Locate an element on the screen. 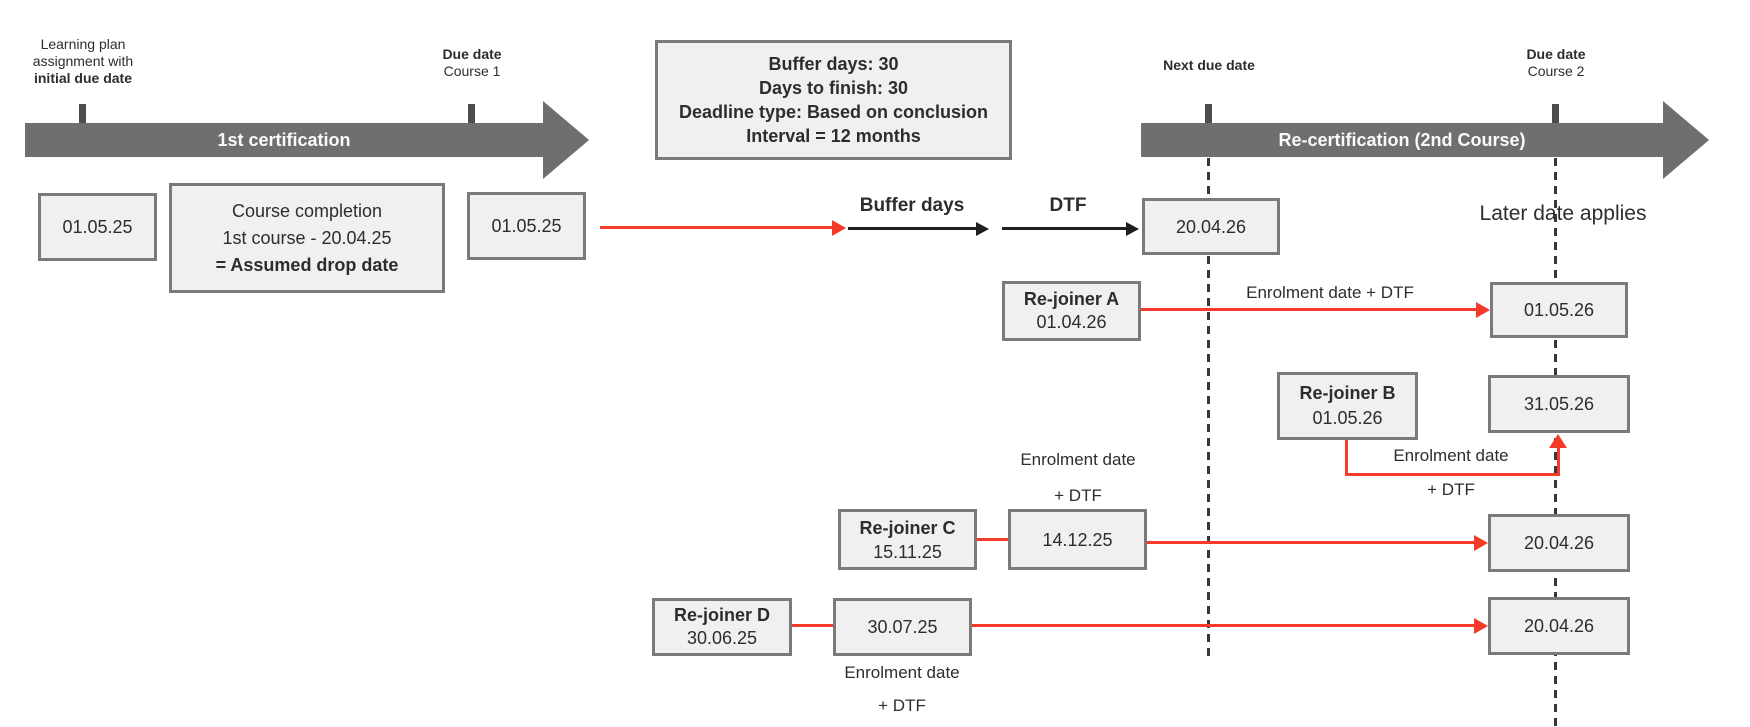 The width and height of the screenshot is (1750, 727). course2-due-date-title: Due date is located at coordinates (1556, 54).